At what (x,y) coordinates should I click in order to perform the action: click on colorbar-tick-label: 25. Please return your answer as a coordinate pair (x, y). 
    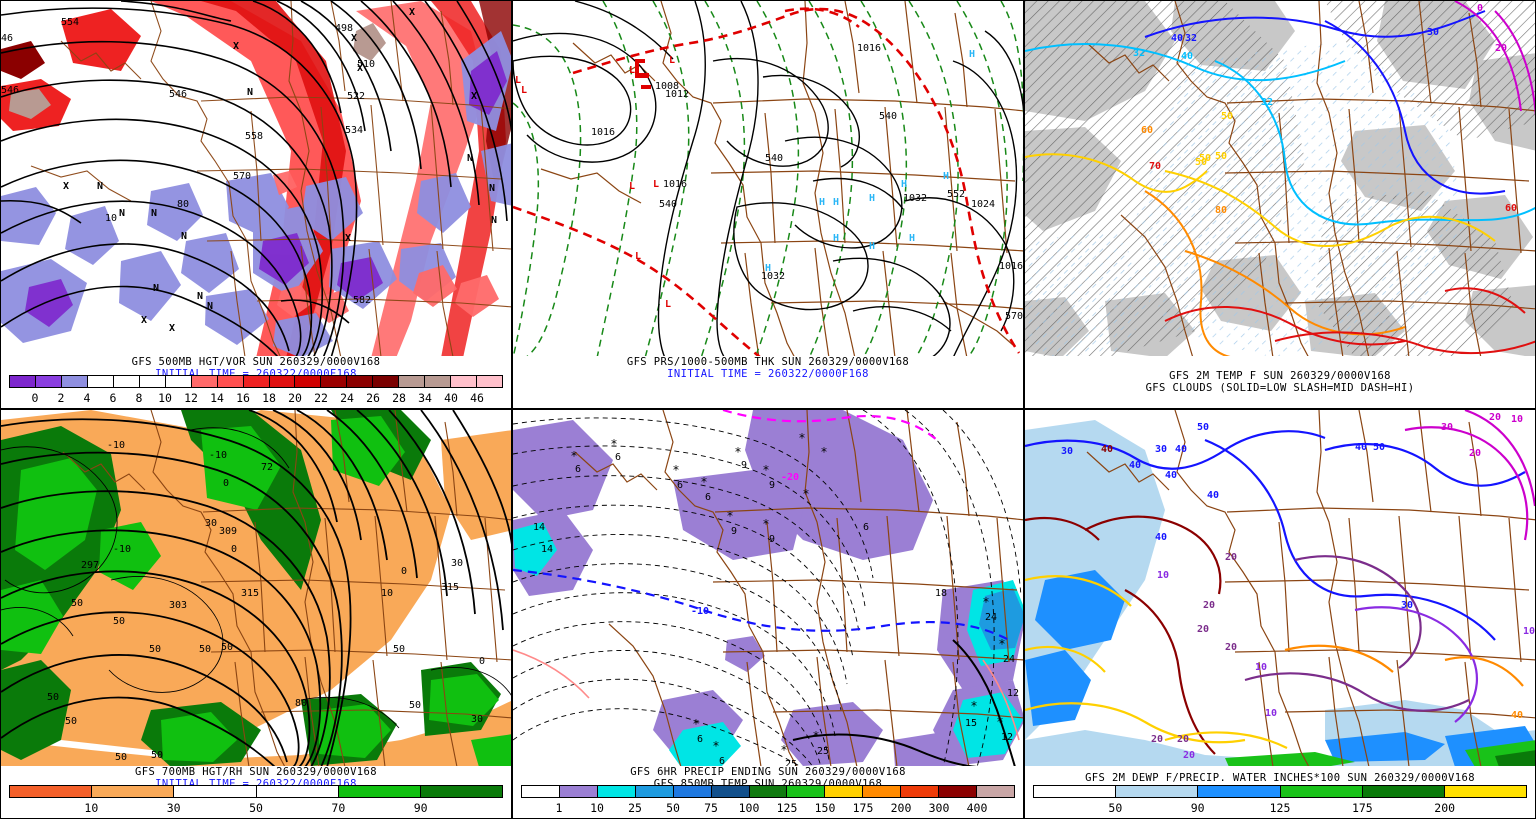
    Looking at the image, I should click on (635, 808).